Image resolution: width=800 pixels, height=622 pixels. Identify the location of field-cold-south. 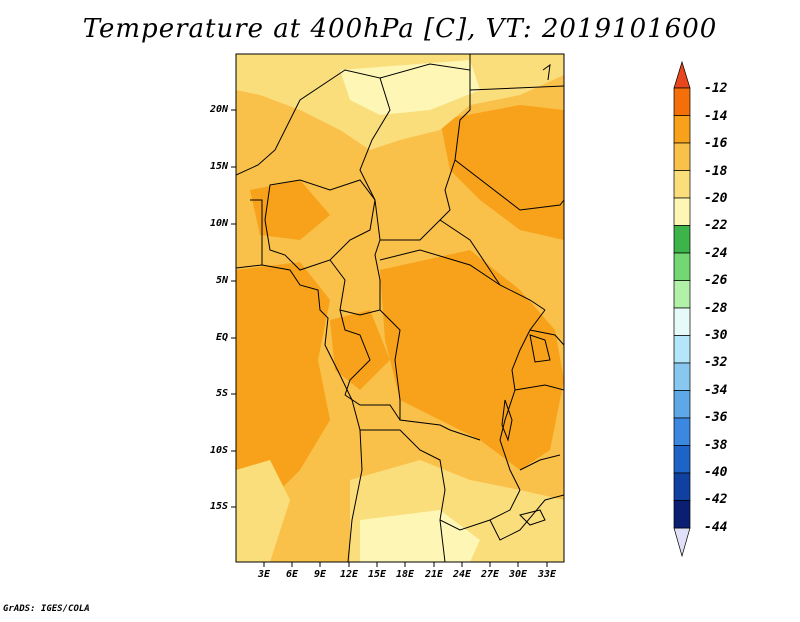
(420, 536).